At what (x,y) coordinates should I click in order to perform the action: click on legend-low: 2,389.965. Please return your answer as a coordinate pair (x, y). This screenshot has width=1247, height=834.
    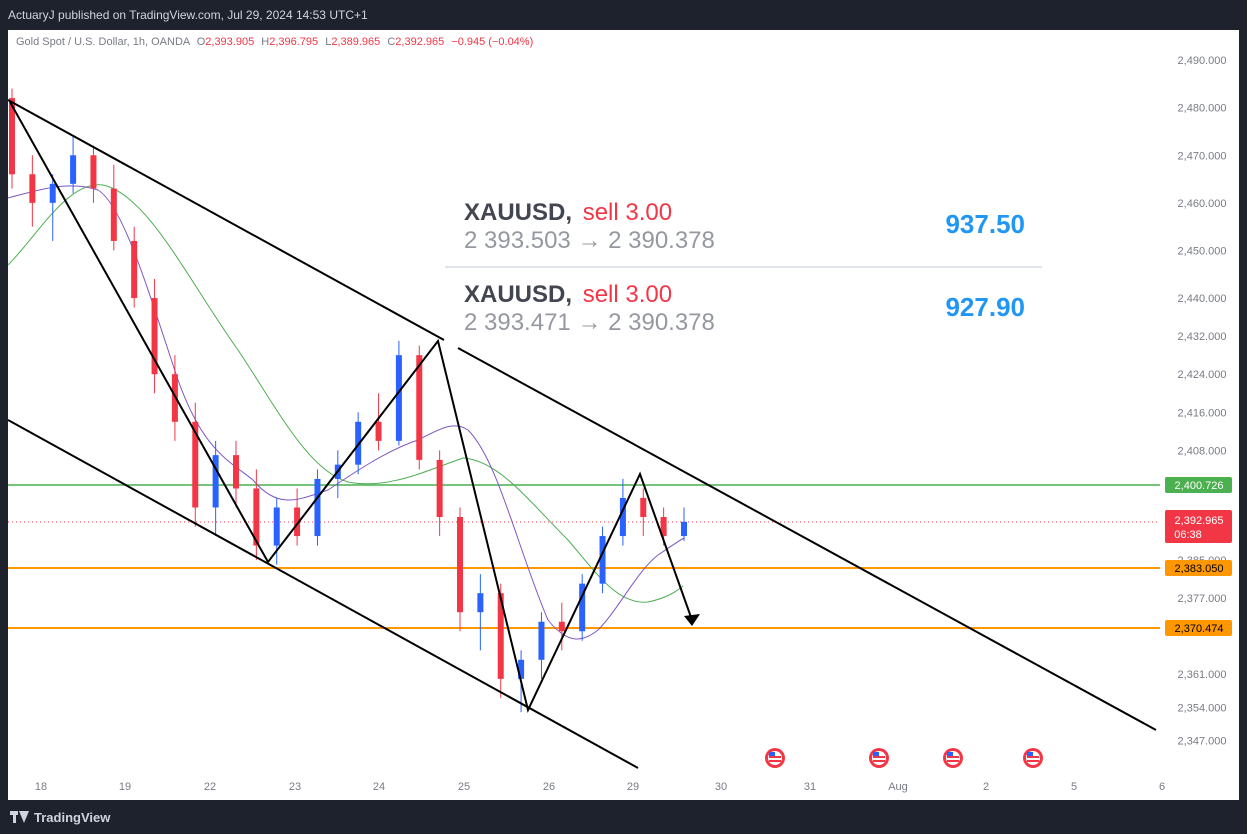
    Looking at the image, I should click on (355, 42).